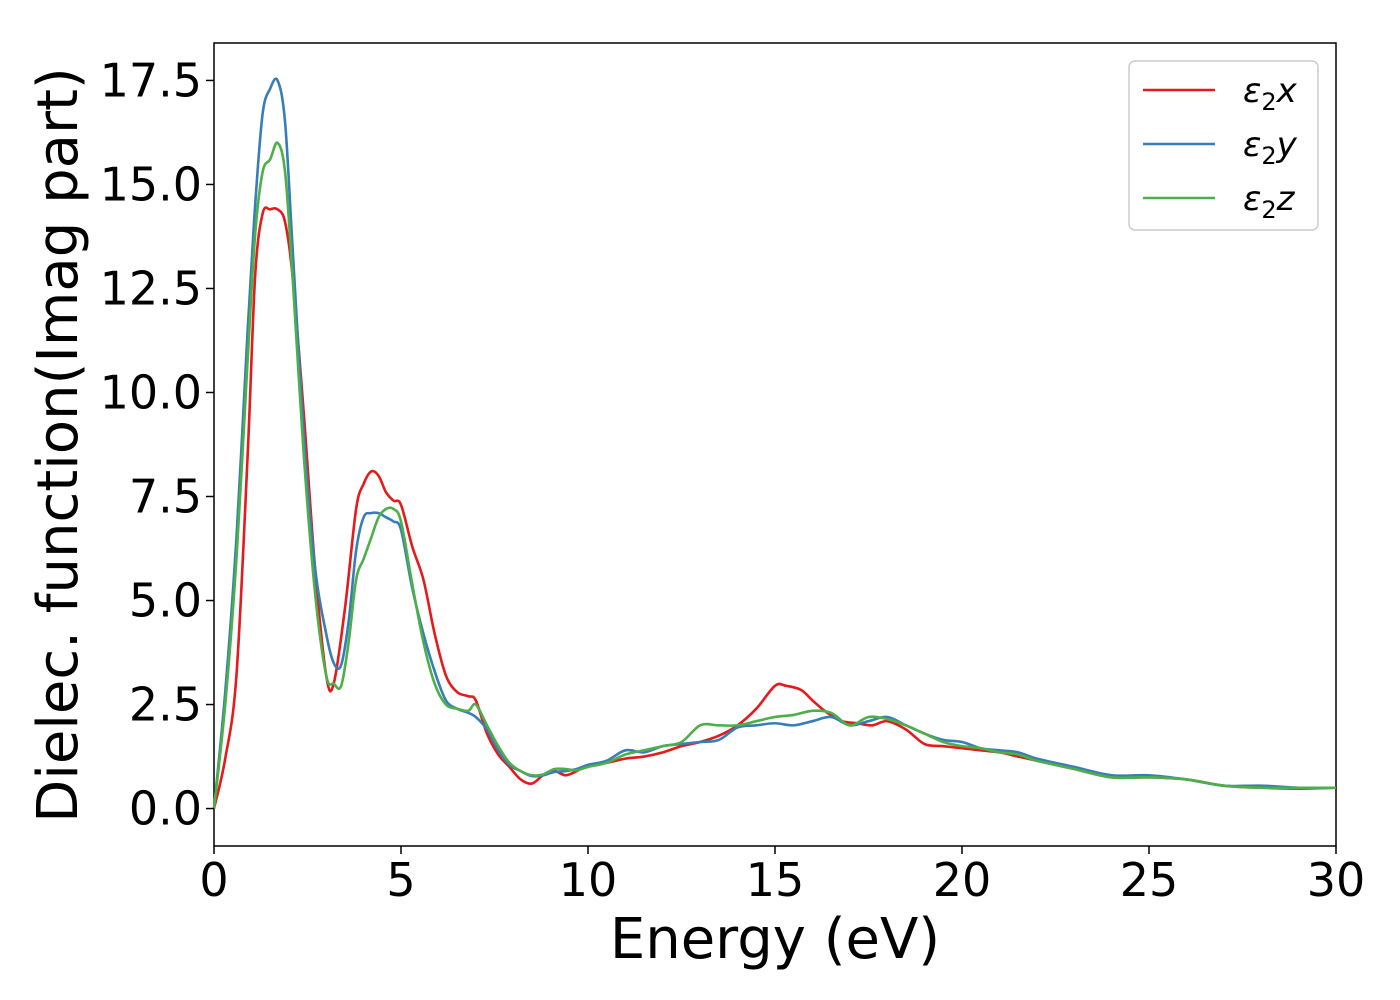 Image resolution: width=1400 pixels, height=1000 pixels. What do you see at coordinates (1269, 201) in the screenshot?
I see `legend-label: ε2z` at bounding box center [1269, 201].